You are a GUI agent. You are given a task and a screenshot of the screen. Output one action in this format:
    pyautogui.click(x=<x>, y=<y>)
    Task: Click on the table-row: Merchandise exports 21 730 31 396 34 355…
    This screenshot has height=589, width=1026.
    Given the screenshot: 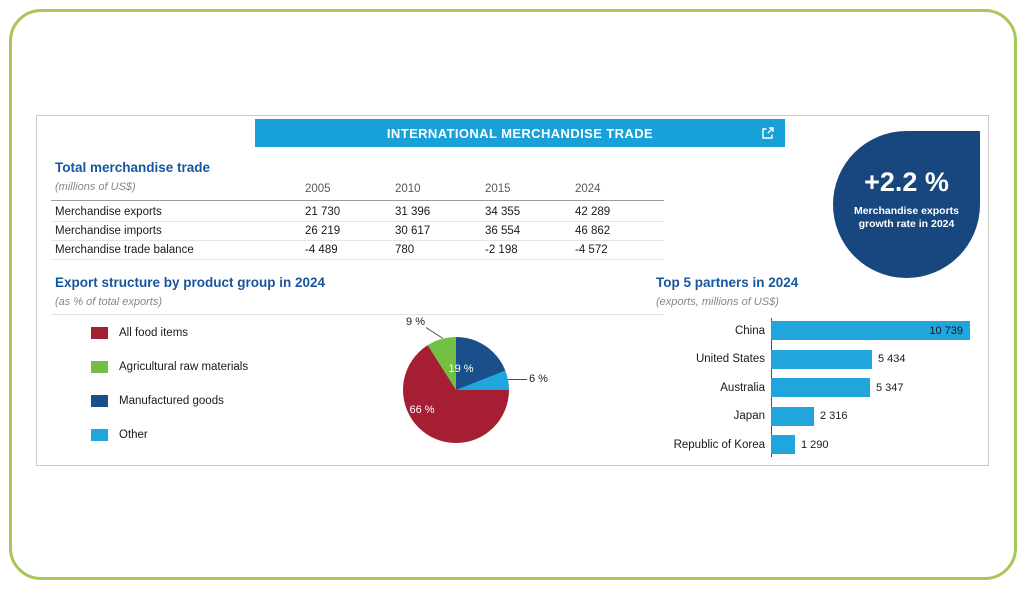 What is the action you would take?
    pyautogui.click(x=359, y=213)
    